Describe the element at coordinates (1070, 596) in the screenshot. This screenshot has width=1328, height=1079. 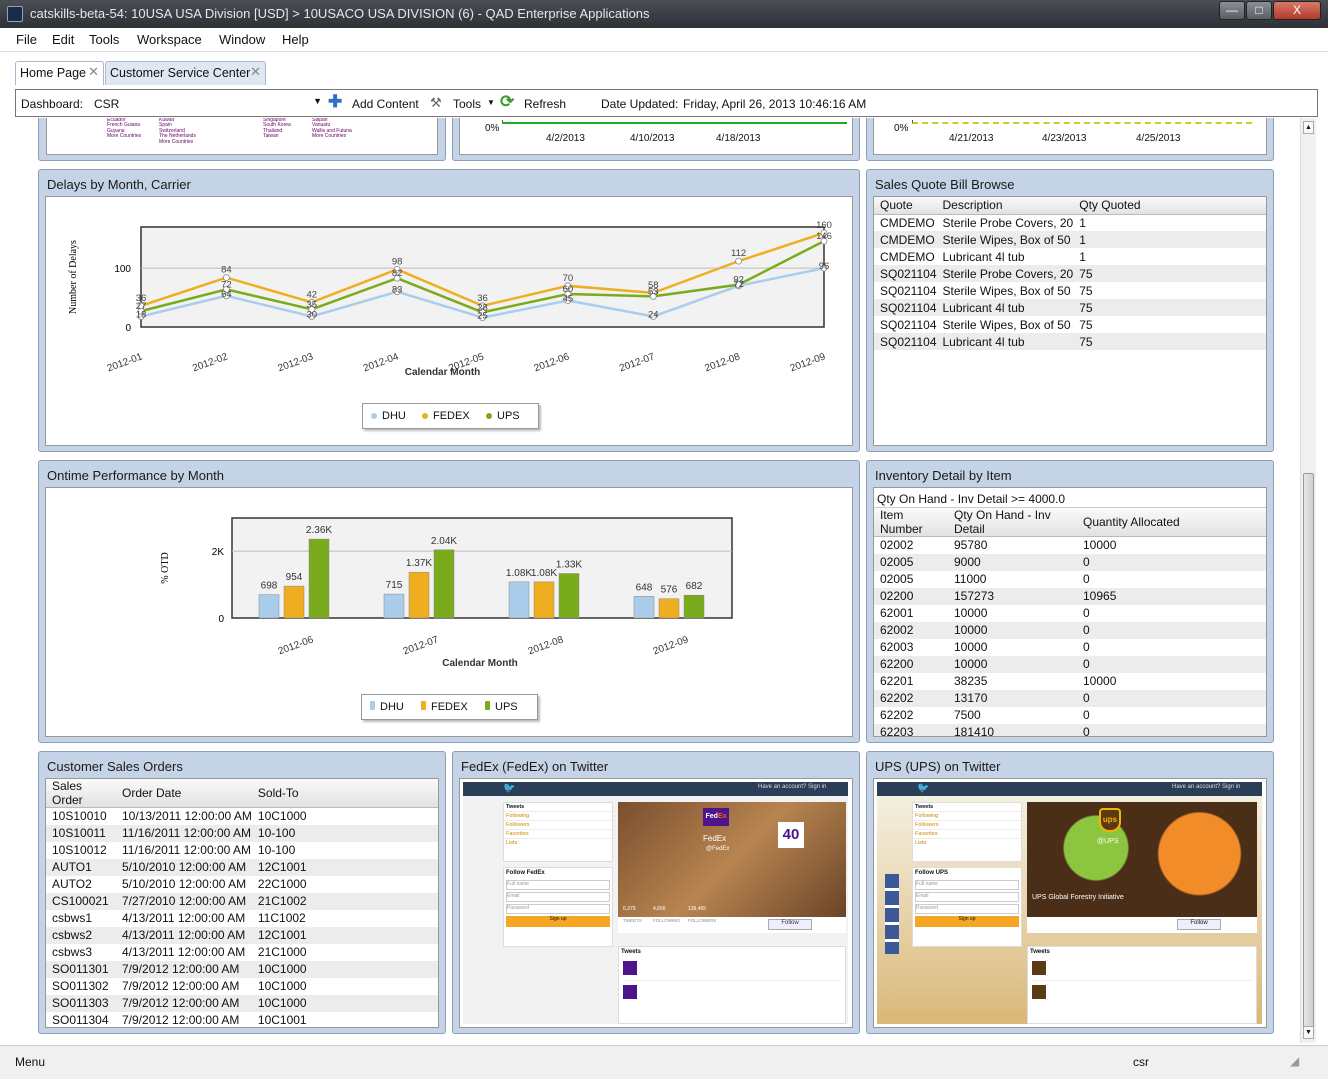
I see `table-row: 02200 157273 10965` at that location.